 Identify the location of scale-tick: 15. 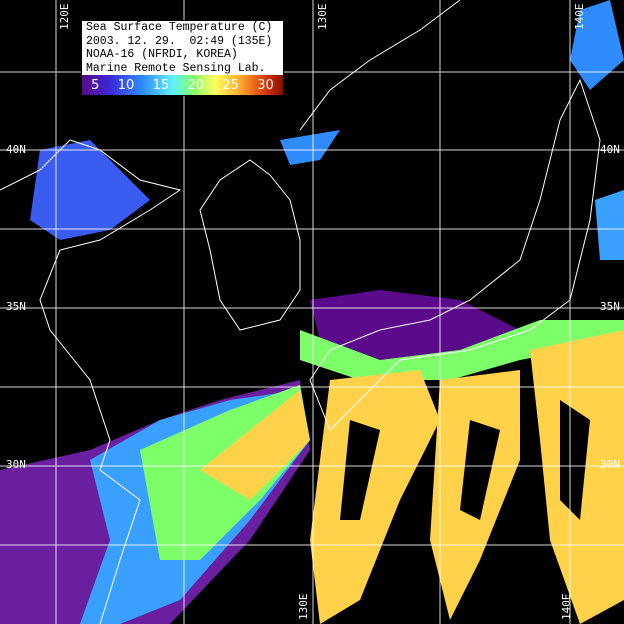
(161, 85).